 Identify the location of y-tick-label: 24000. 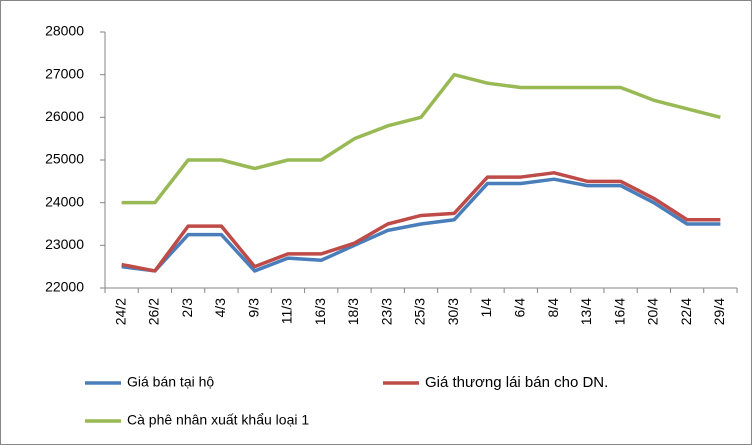
(64, 201).